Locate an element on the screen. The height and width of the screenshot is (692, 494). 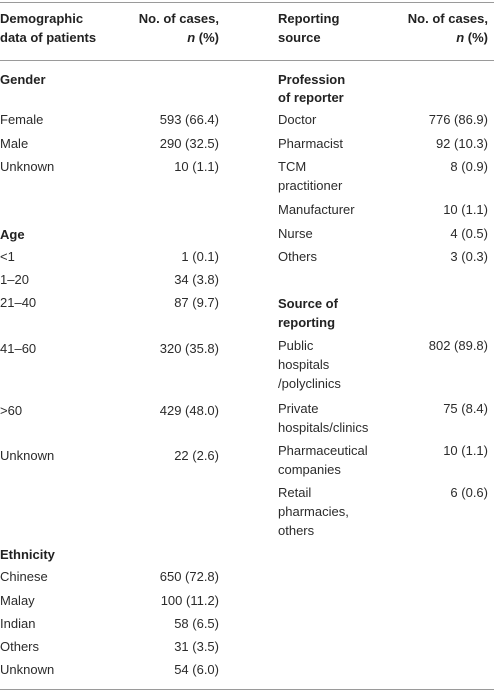
row-label-line1: Private is located at coordinates (298, 408).